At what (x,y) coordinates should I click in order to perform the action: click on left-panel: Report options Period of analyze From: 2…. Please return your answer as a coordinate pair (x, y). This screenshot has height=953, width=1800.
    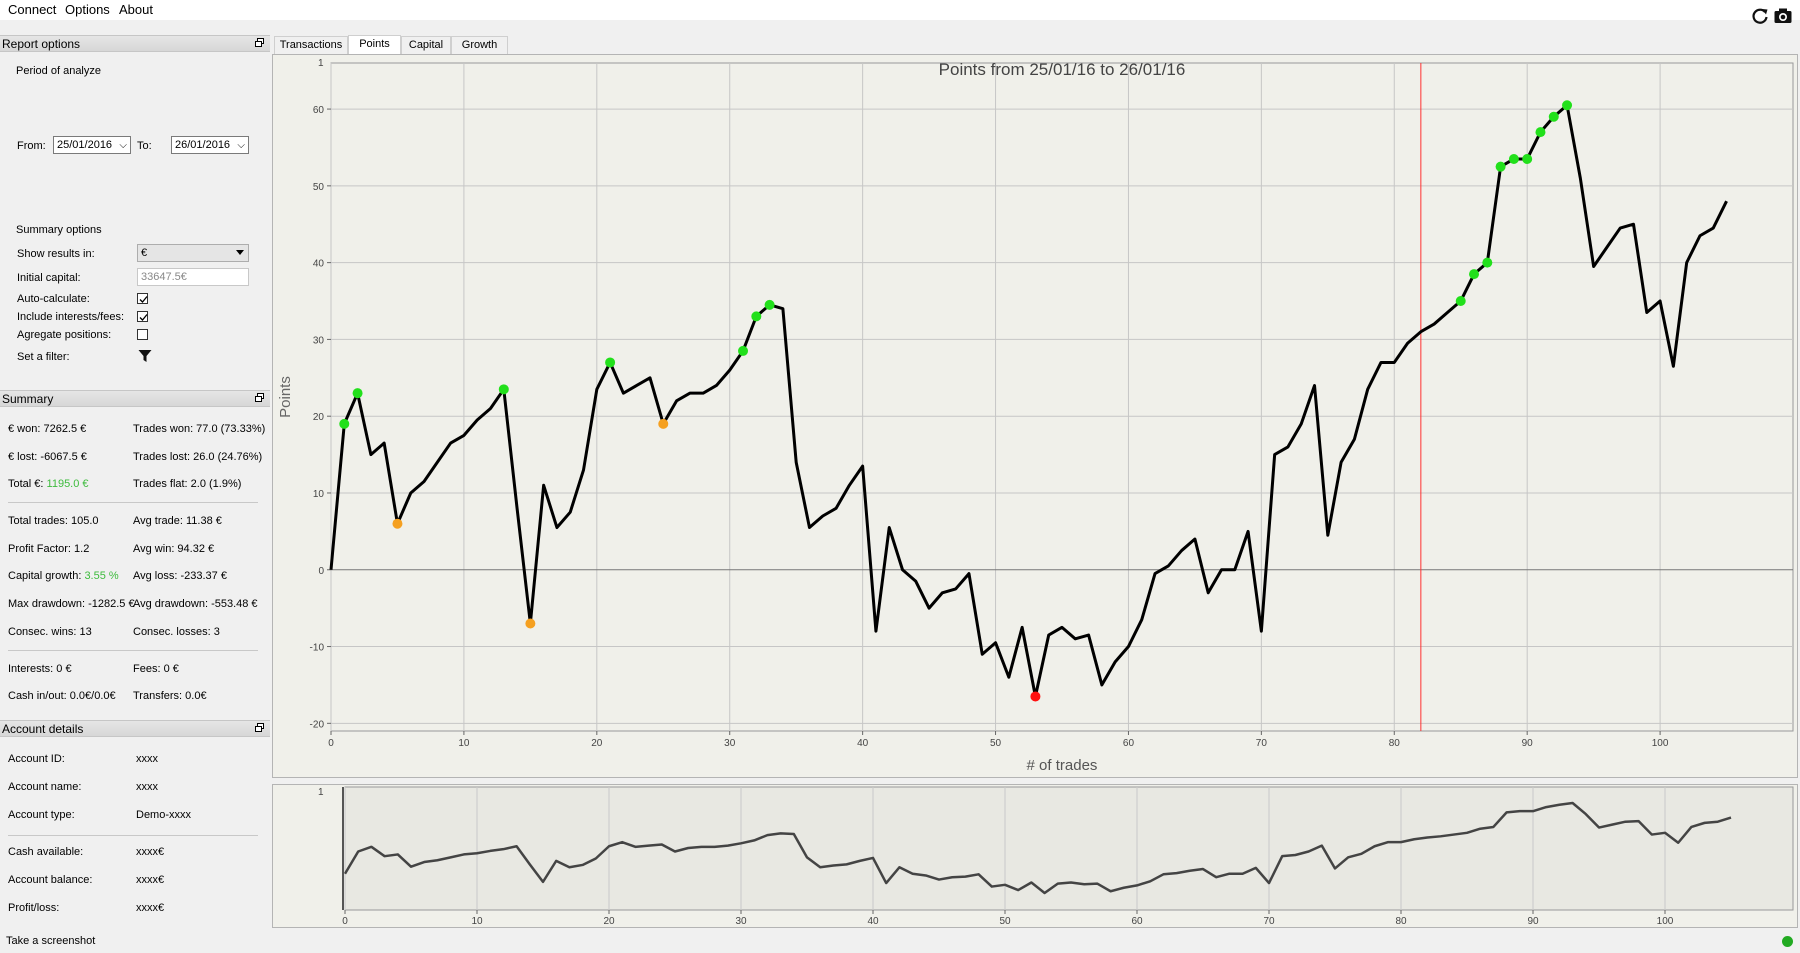
    Looking at the image, I should click on (135, 494).